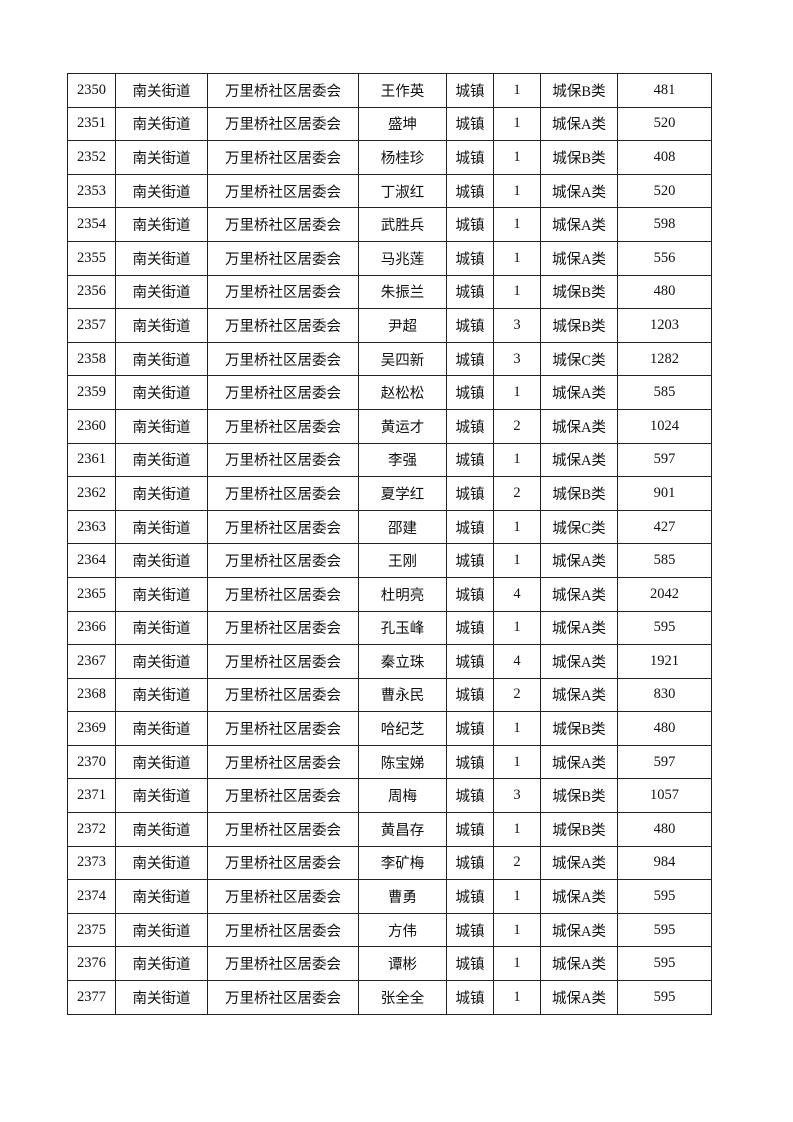 The height and width of the screenshot is (1122, 793). Describe the element at coordinates (91, 258) in the screenshot. I see `cell-no: 2355` at that location.